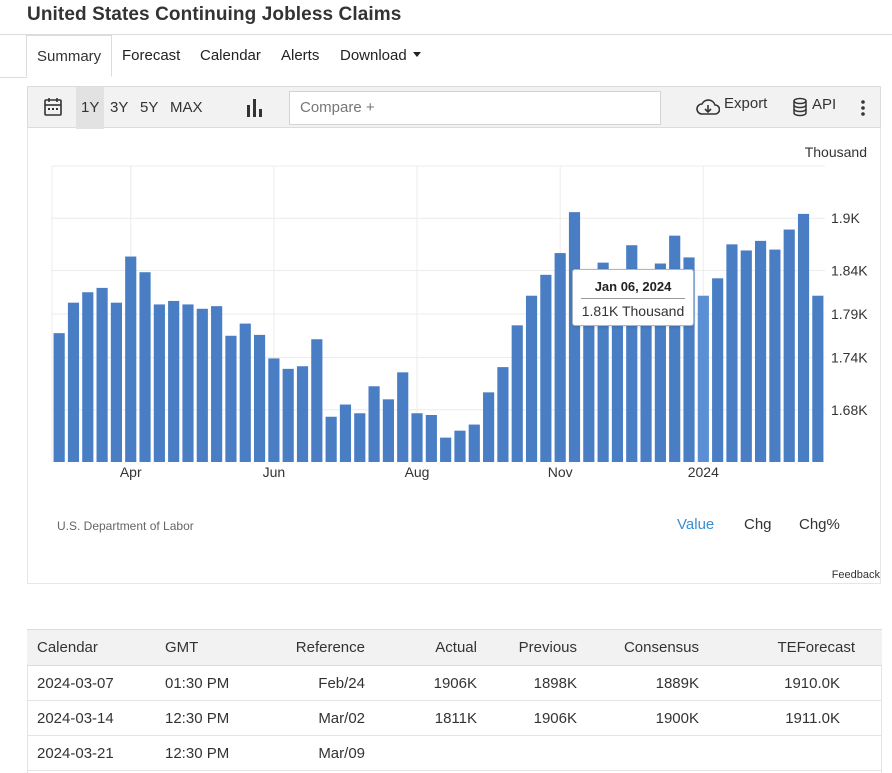  I want to click on tab-alerts: Alerts, so click(300, 55).